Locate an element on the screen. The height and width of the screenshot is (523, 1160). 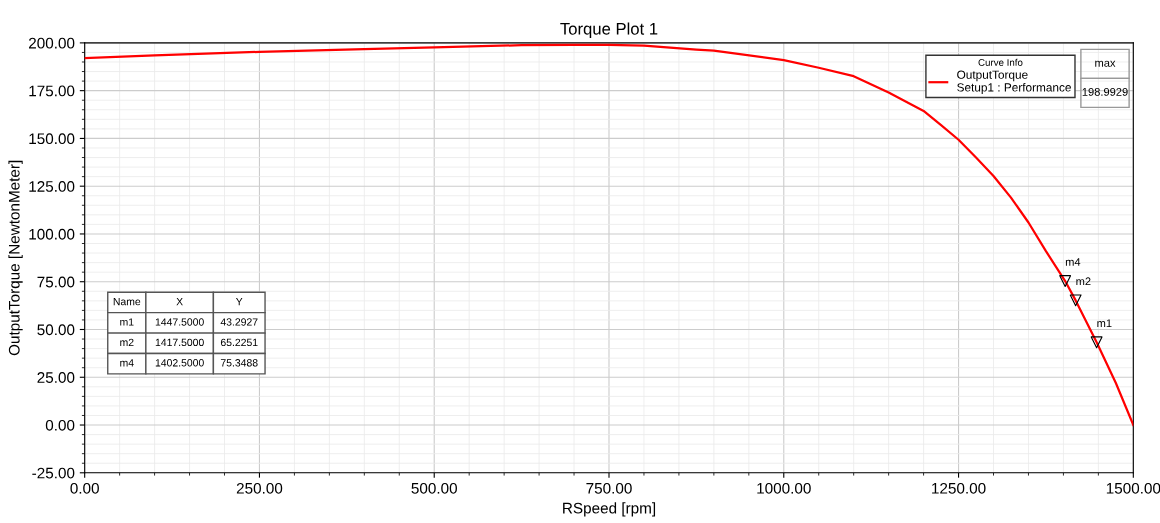
y-tick-label: 75.00 is located at coordinates (56, 282).